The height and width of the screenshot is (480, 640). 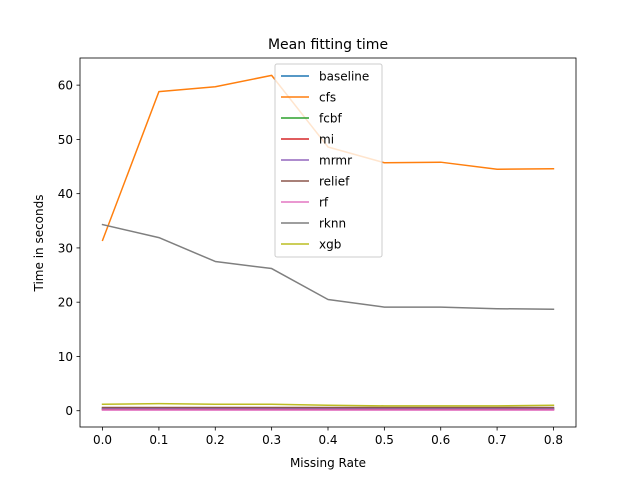 What do you see at coordinates (553, 440) in the screenshot?
I see `x-tick-label: 0.8` at bounding box center [553, 440].